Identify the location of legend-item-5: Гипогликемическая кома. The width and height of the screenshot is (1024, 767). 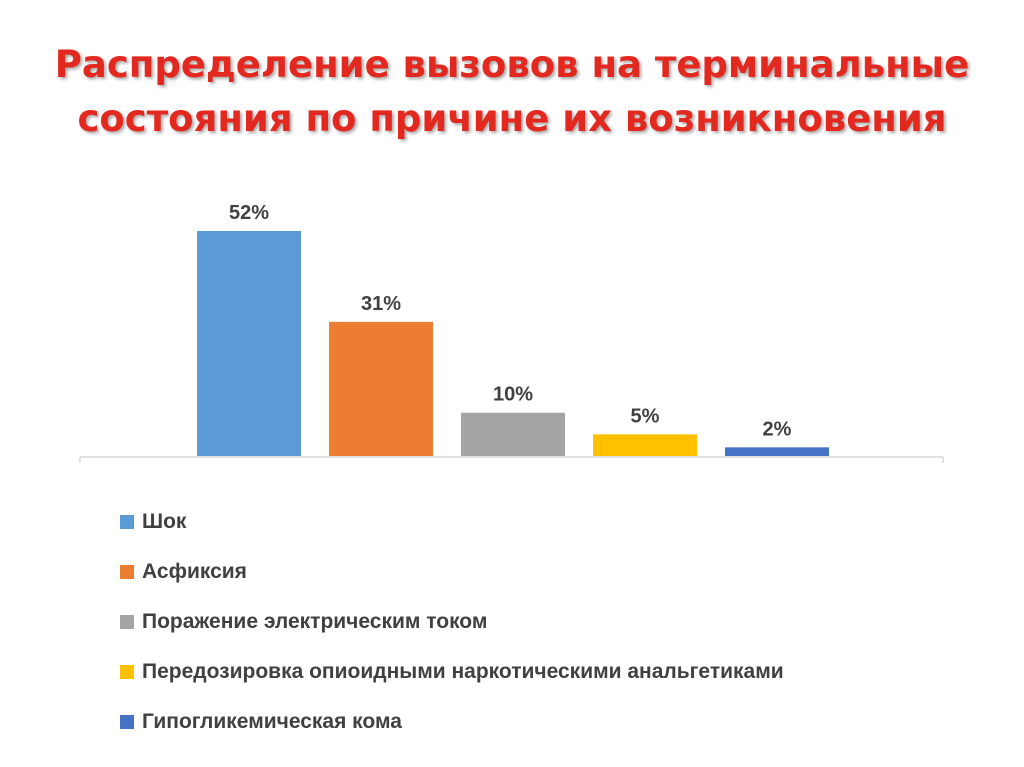
(452, 722).